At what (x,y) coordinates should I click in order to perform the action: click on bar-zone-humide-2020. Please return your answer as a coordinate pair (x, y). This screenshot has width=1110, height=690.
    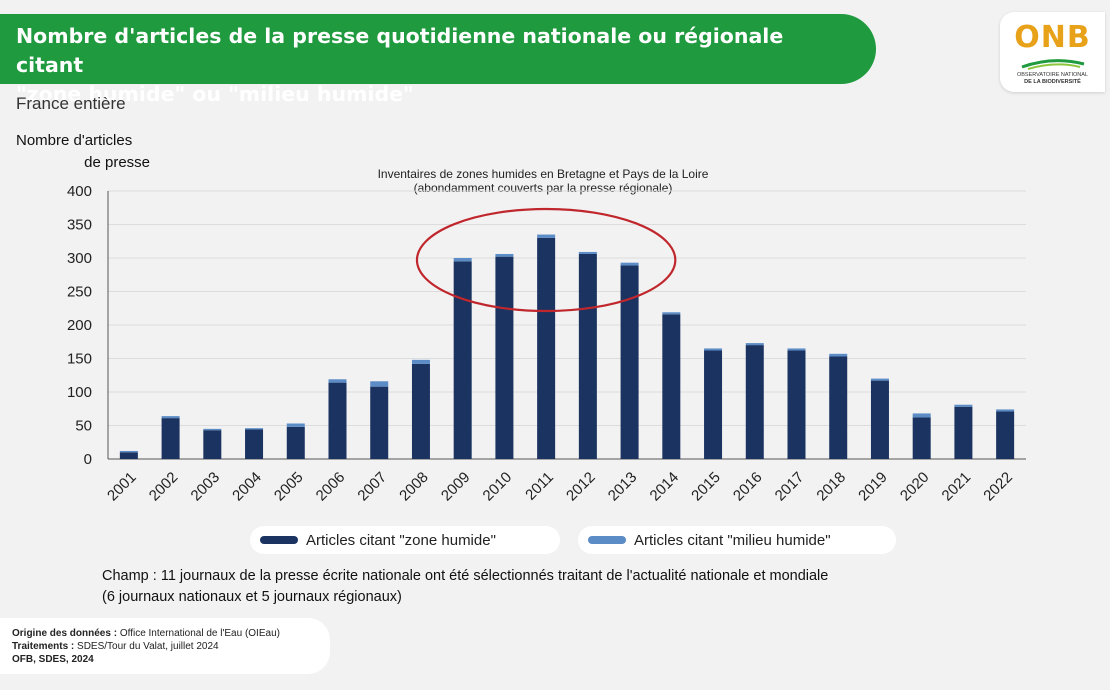
    Looking at the image, I should click on (921, 438).